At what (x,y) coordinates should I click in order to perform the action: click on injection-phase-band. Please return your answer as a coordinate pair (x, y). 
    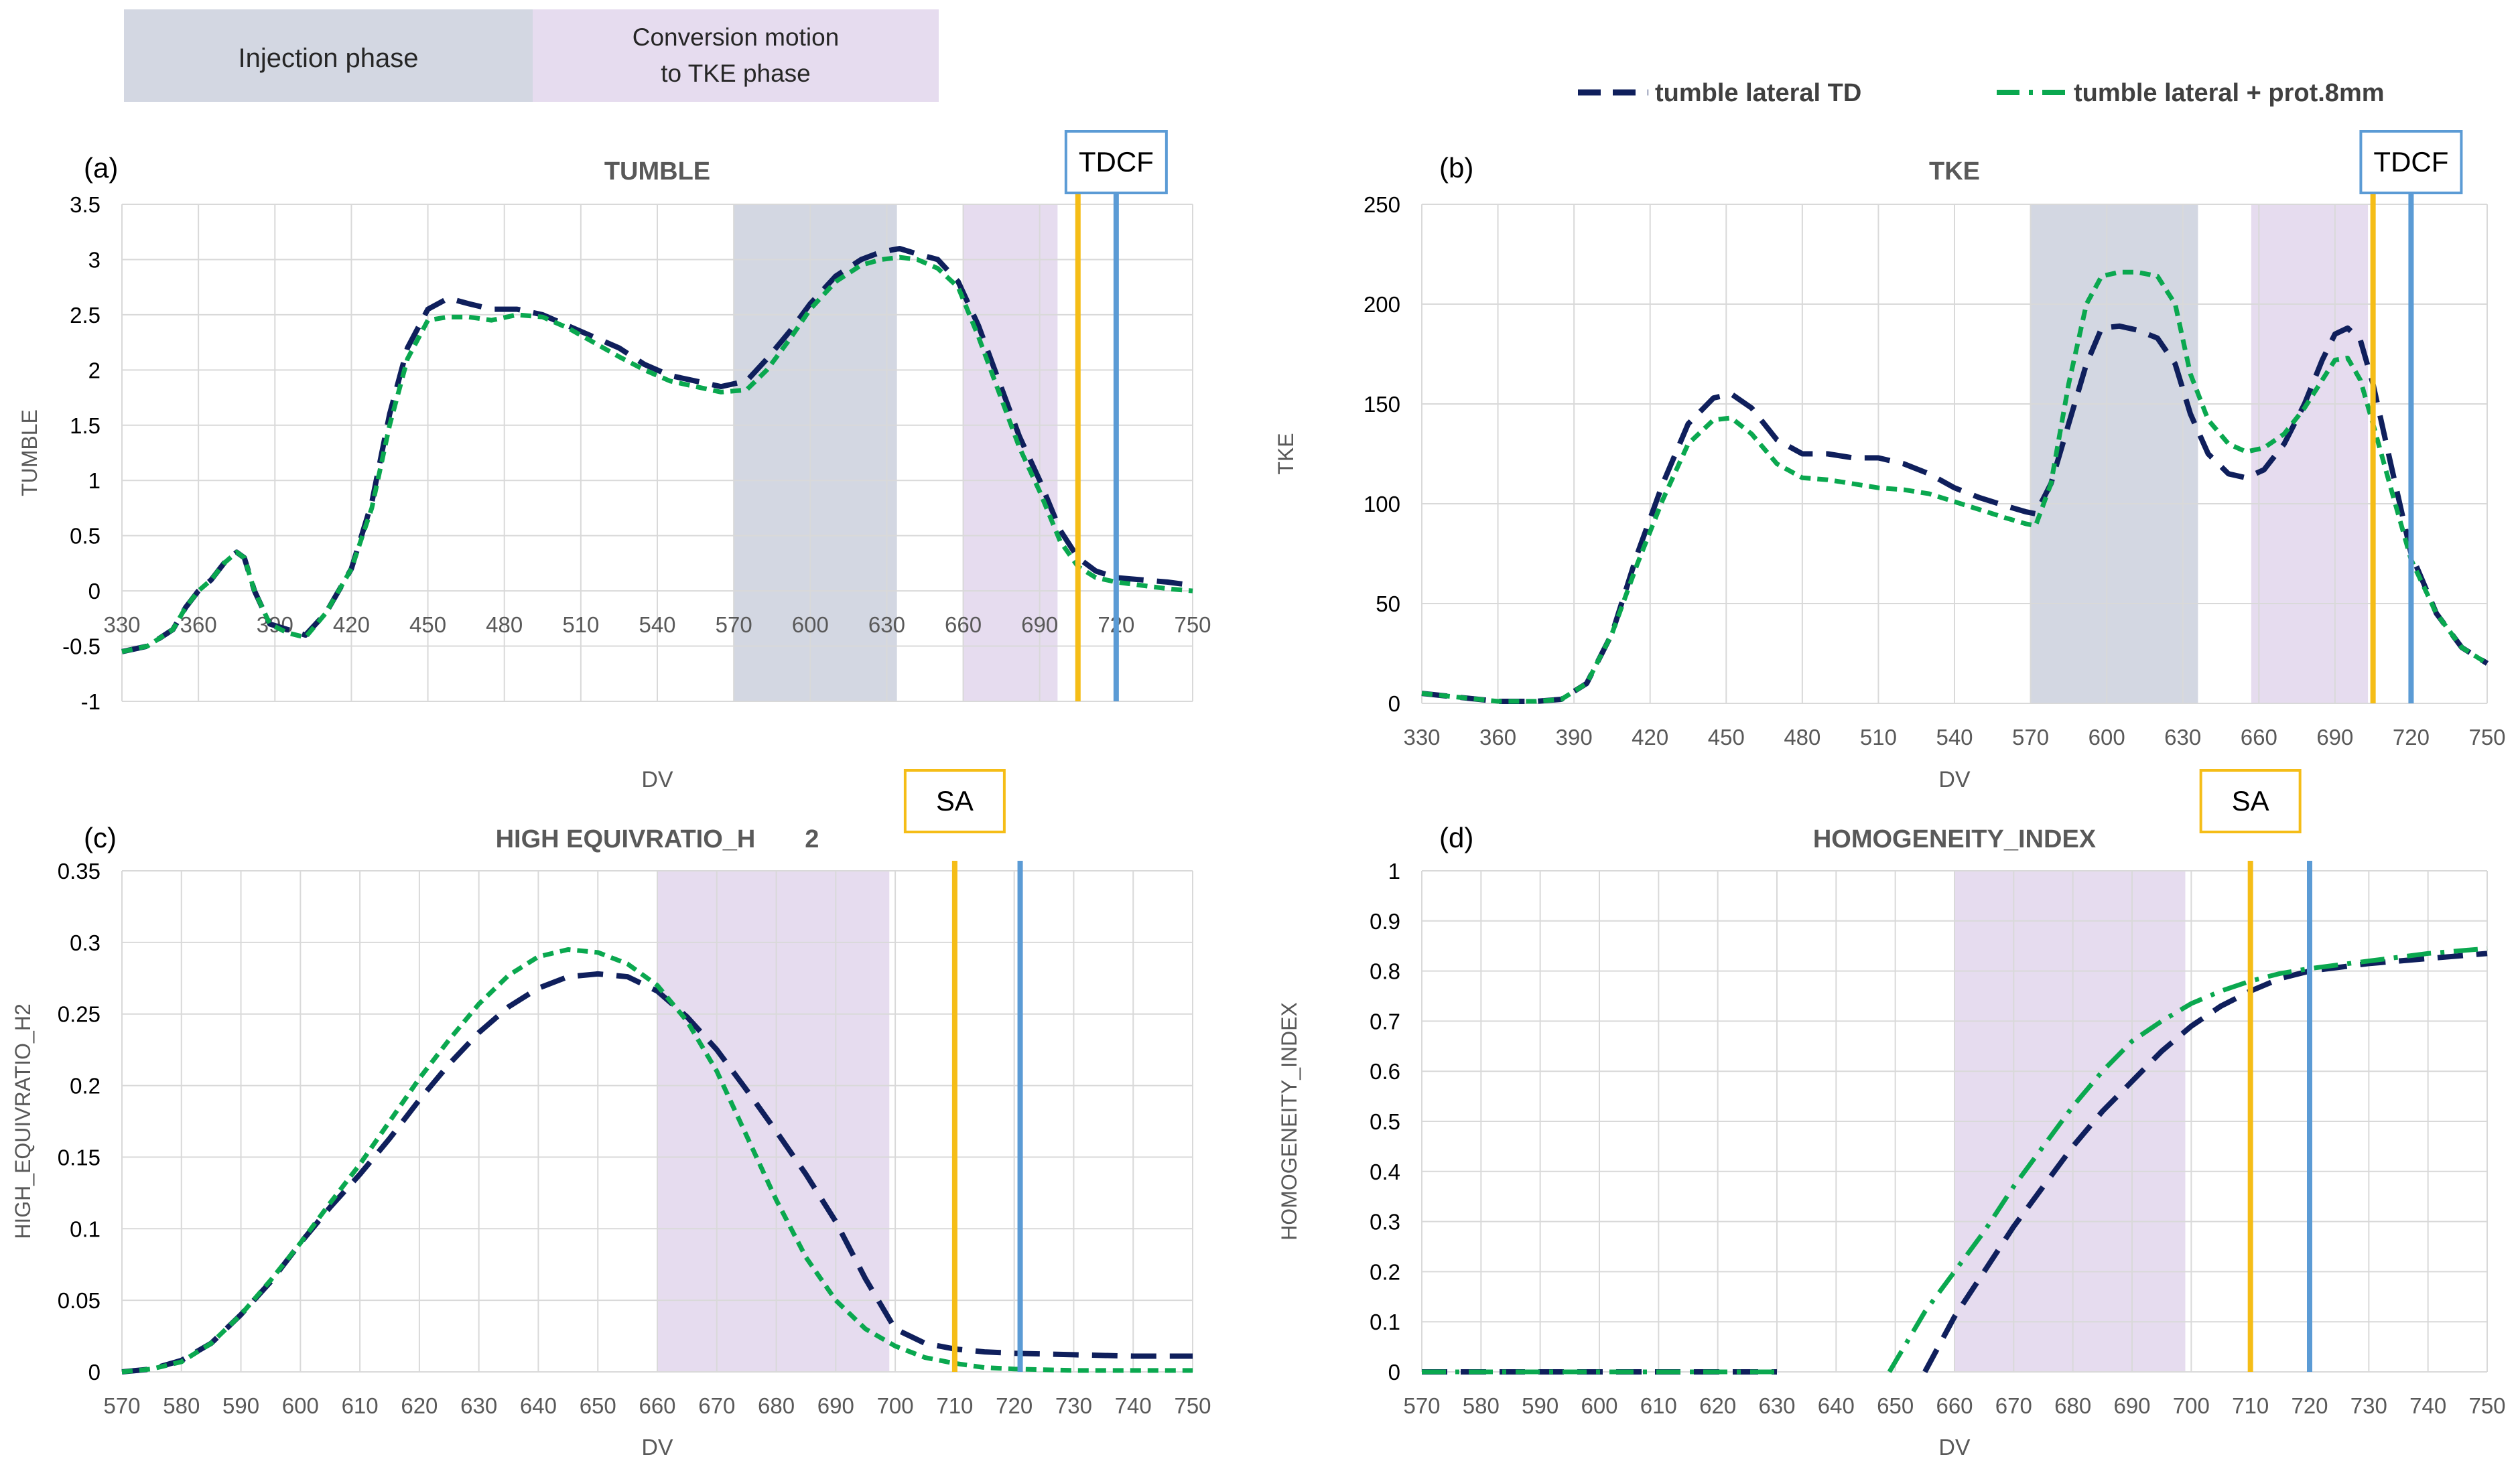
    Looking at the image, I should click on (816, 452).